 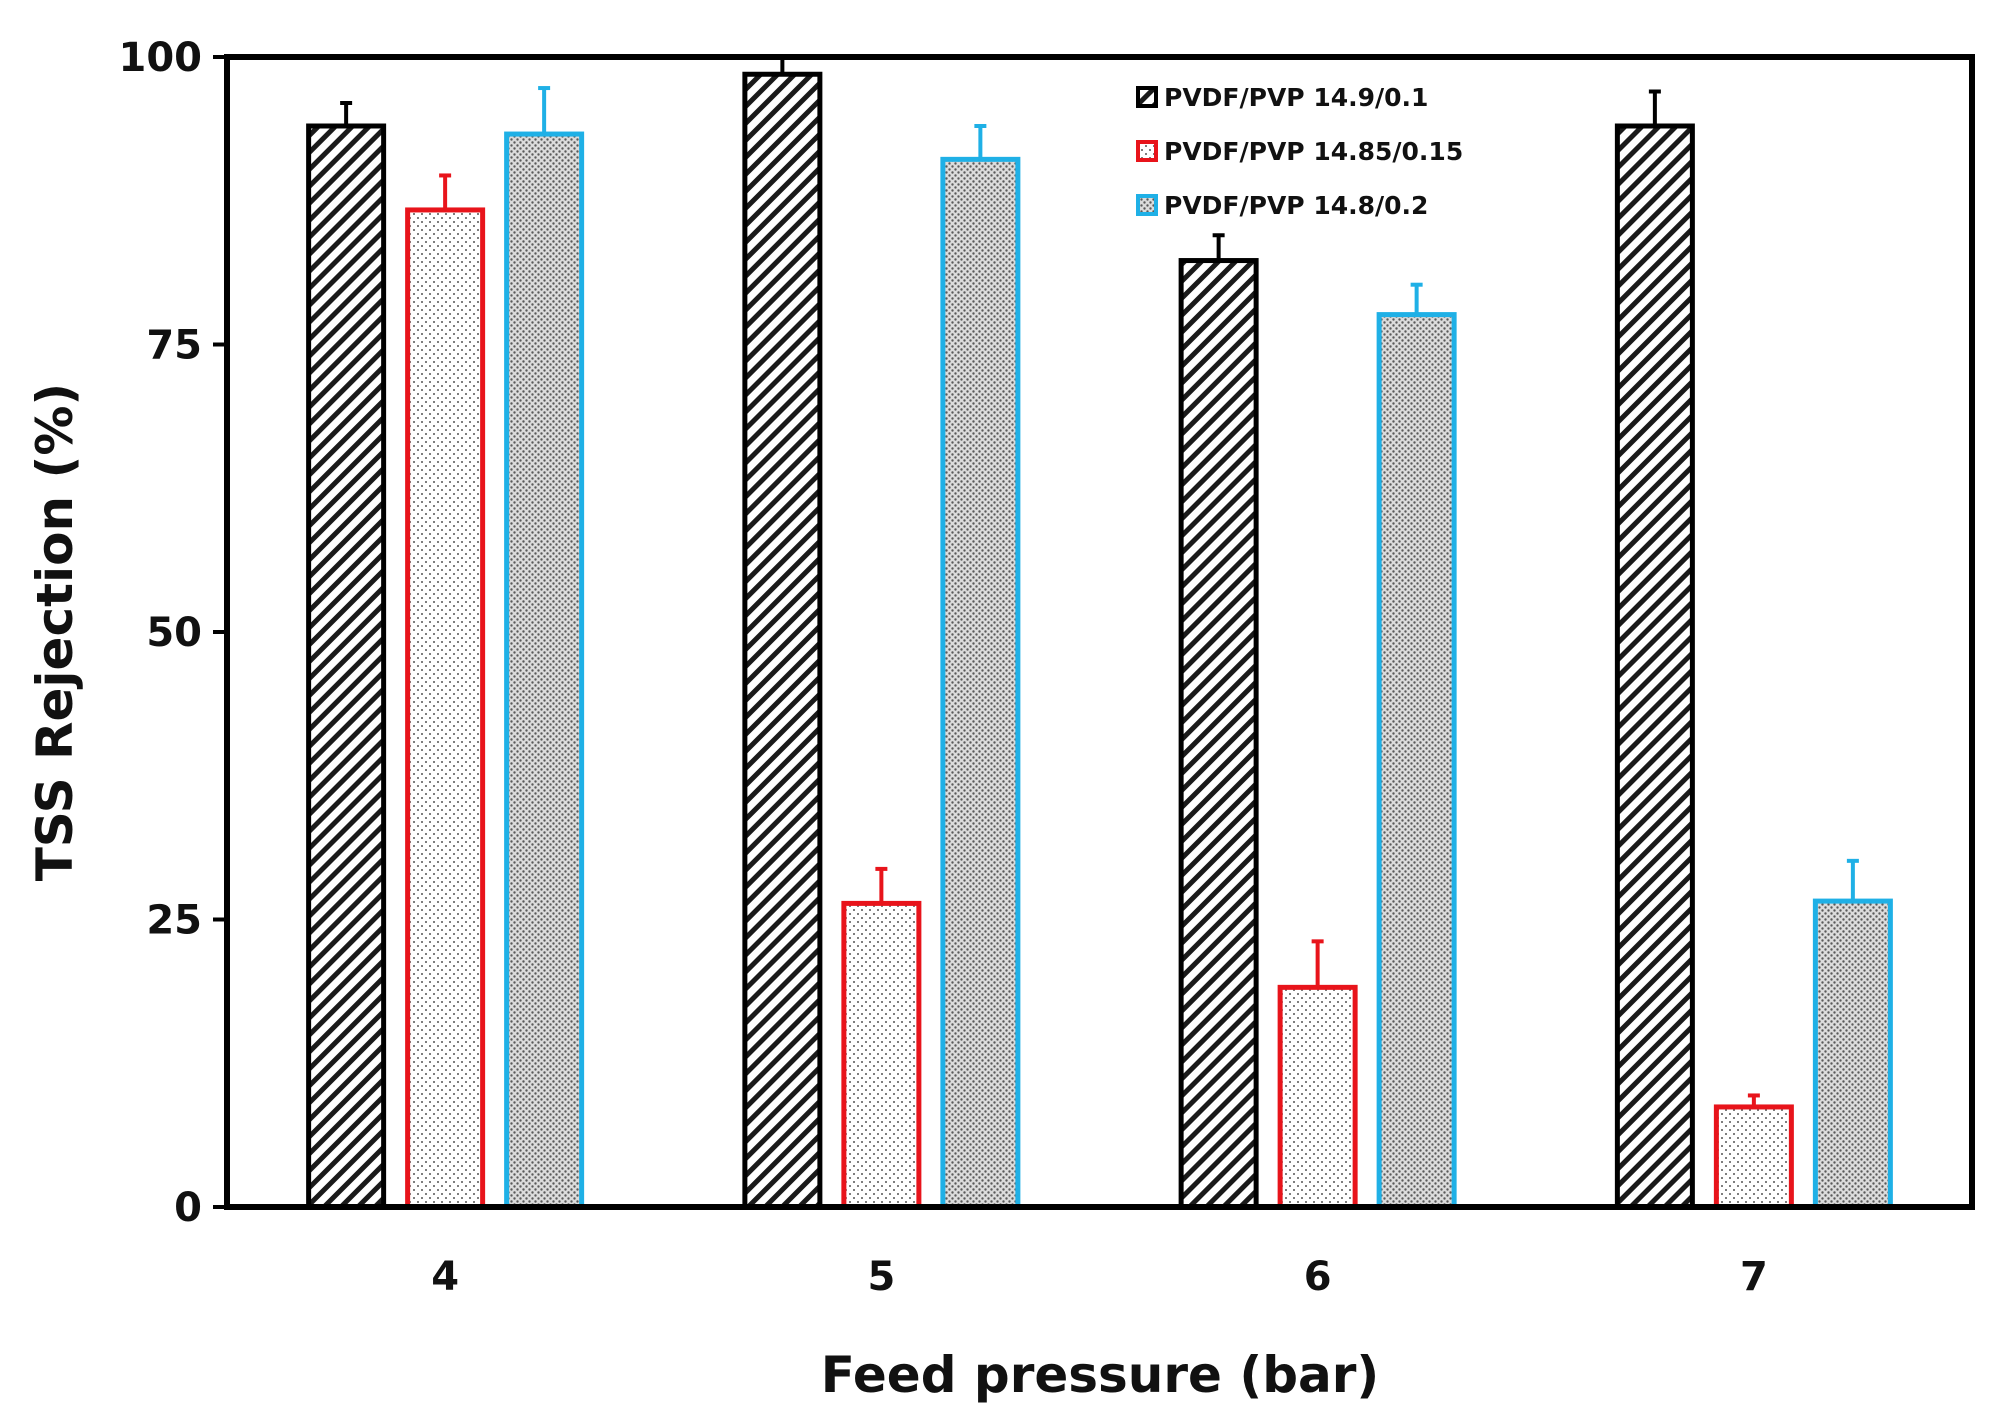 I want to click on legend-label-pvdf-pvp-14-9-0-1: PVDF/PVP 14.9/0.1, so click(x=1296, y=97).